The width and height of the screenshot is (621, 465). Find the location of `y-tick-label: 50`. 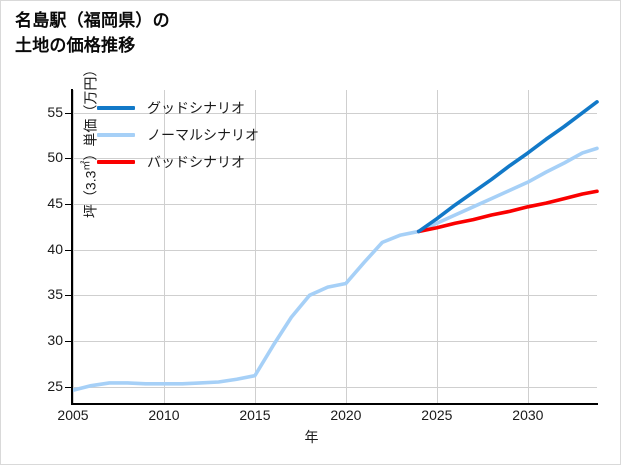

y-tick-label: 50 is located at coordinates (55, 157).